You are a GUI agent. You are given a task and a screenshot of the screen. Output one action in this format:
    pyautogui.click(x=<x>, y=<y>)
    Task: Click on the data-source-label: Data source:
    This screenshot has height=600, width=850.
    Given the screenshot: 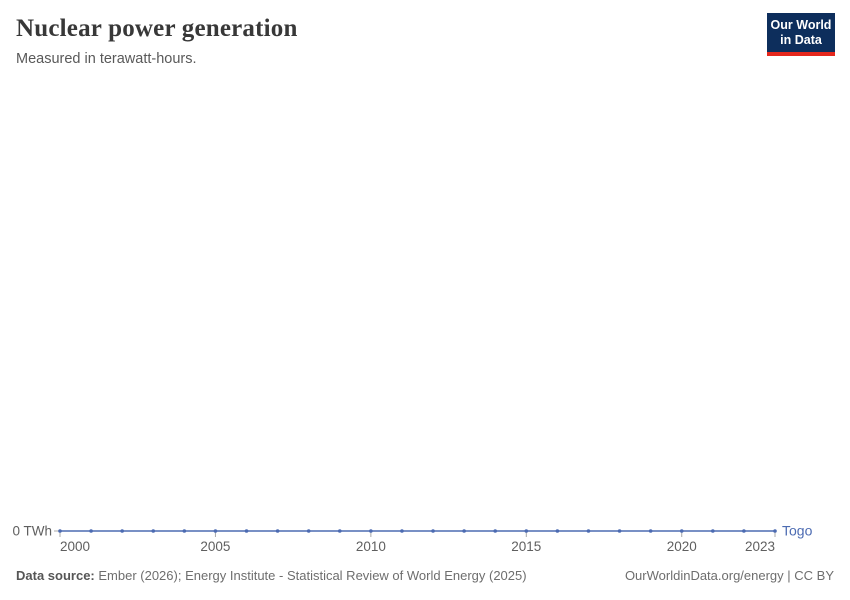 What is the action you would take?
    pyautogui.click(x=55, y=575)
    